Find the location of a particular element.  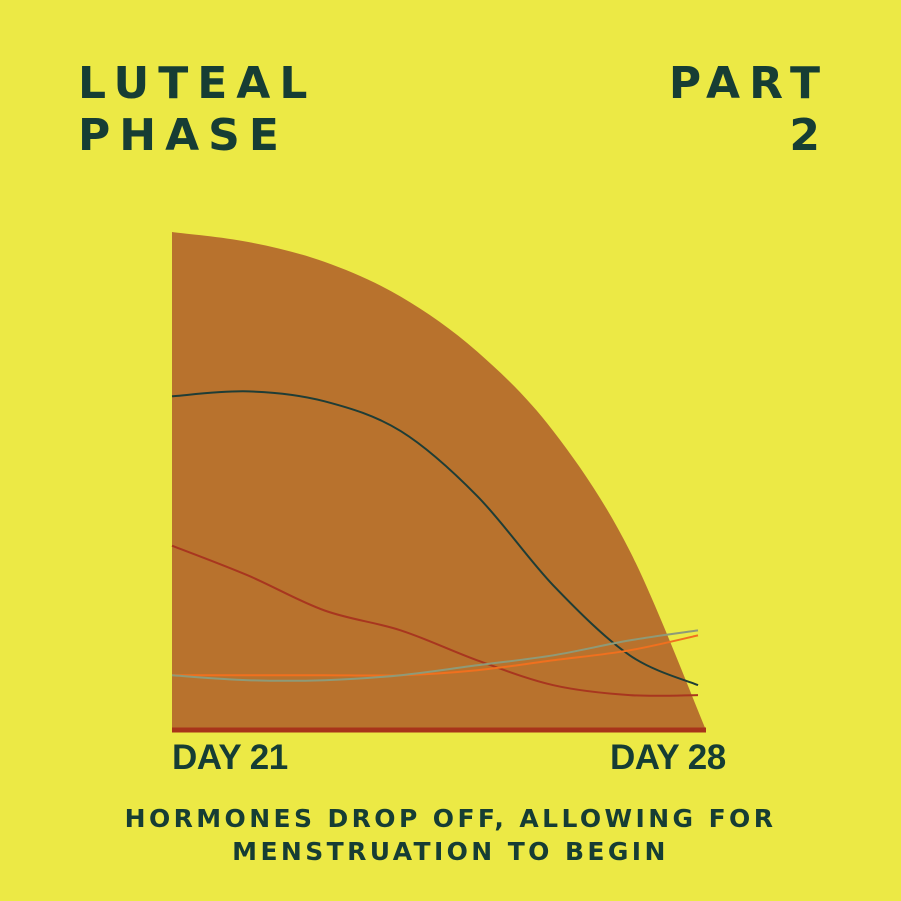

x-tick-label-day-21: DAY 21 is located at coordinates (230, 757).